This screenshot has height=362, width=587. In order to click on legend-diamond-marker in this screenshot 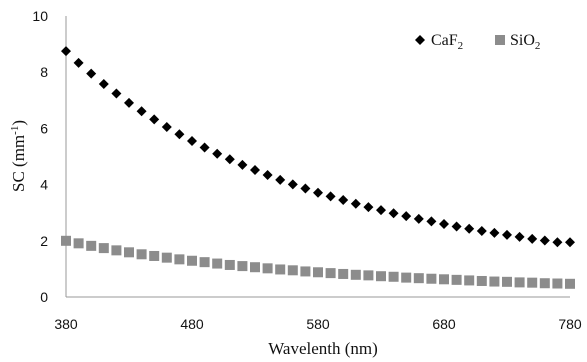, I will do `click(420, 40)`.